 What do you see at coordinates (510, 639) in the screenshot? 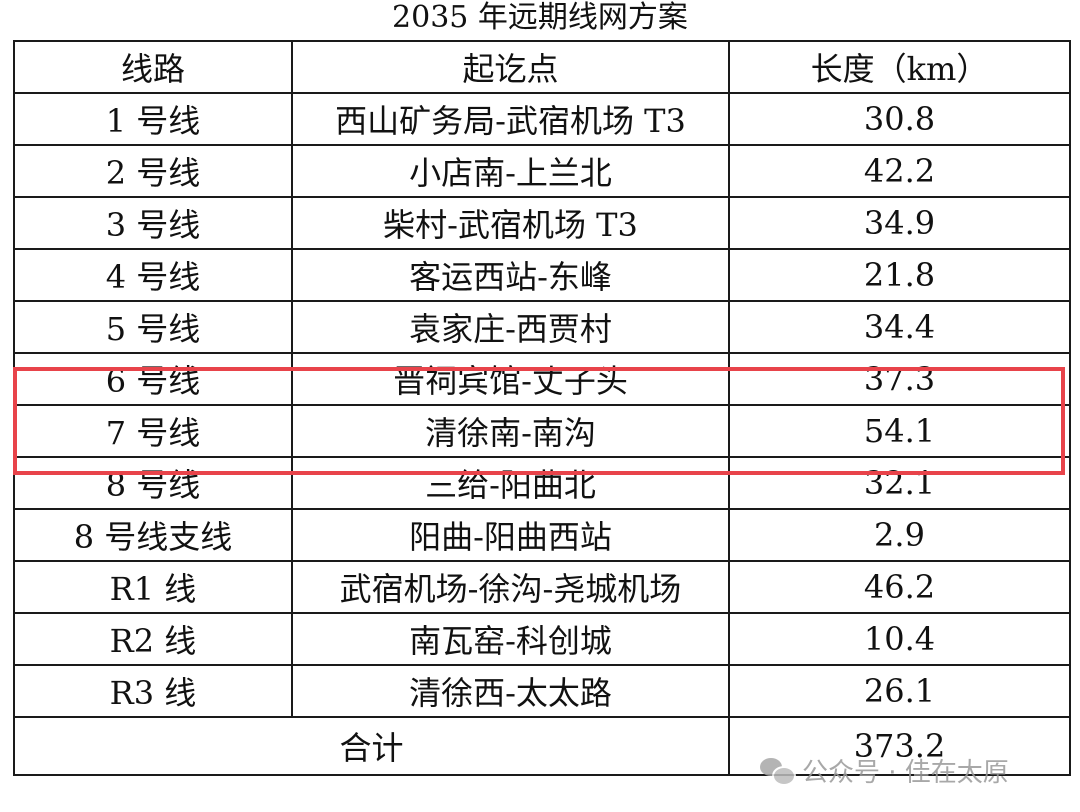
I see `cell-route: 南瓦窑-科创城` at bounding box center [510, 639].